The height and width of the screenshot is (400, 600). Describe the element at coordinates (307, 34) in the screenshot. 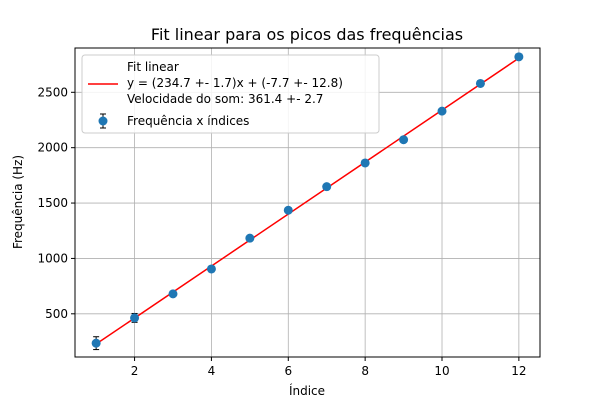

I see `chart-title: Fit linear para os picos das frequências` at that location.